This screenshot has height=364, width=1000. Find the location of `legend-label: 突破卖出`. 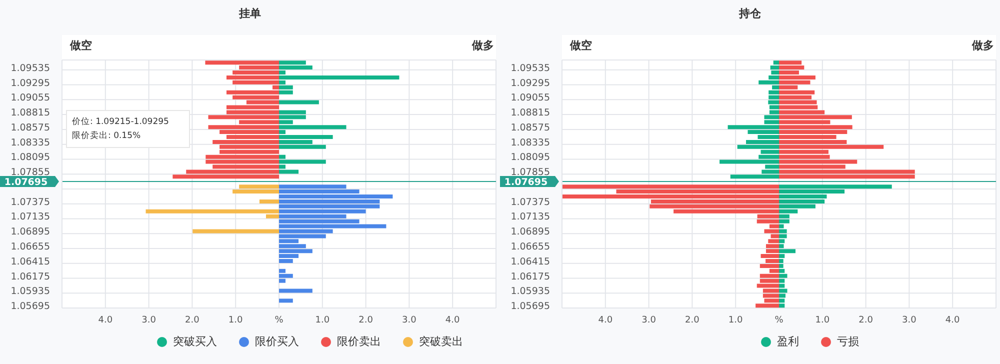

legend-label: 突破卖出 is located at coordinates (441, 341).